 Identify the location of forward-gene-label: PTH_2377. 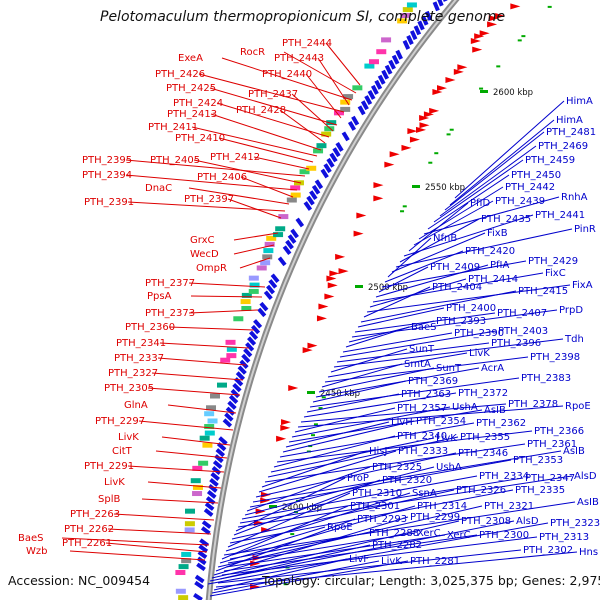
(170, 283).